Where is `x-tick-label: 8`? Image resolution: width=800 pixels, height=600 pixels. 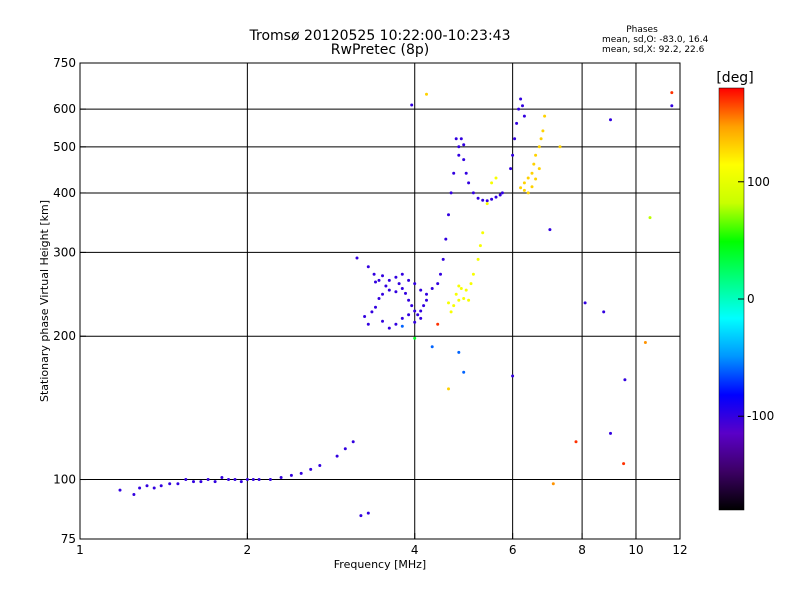
x-tick-label: 8 is located at coordinates (582, 550).